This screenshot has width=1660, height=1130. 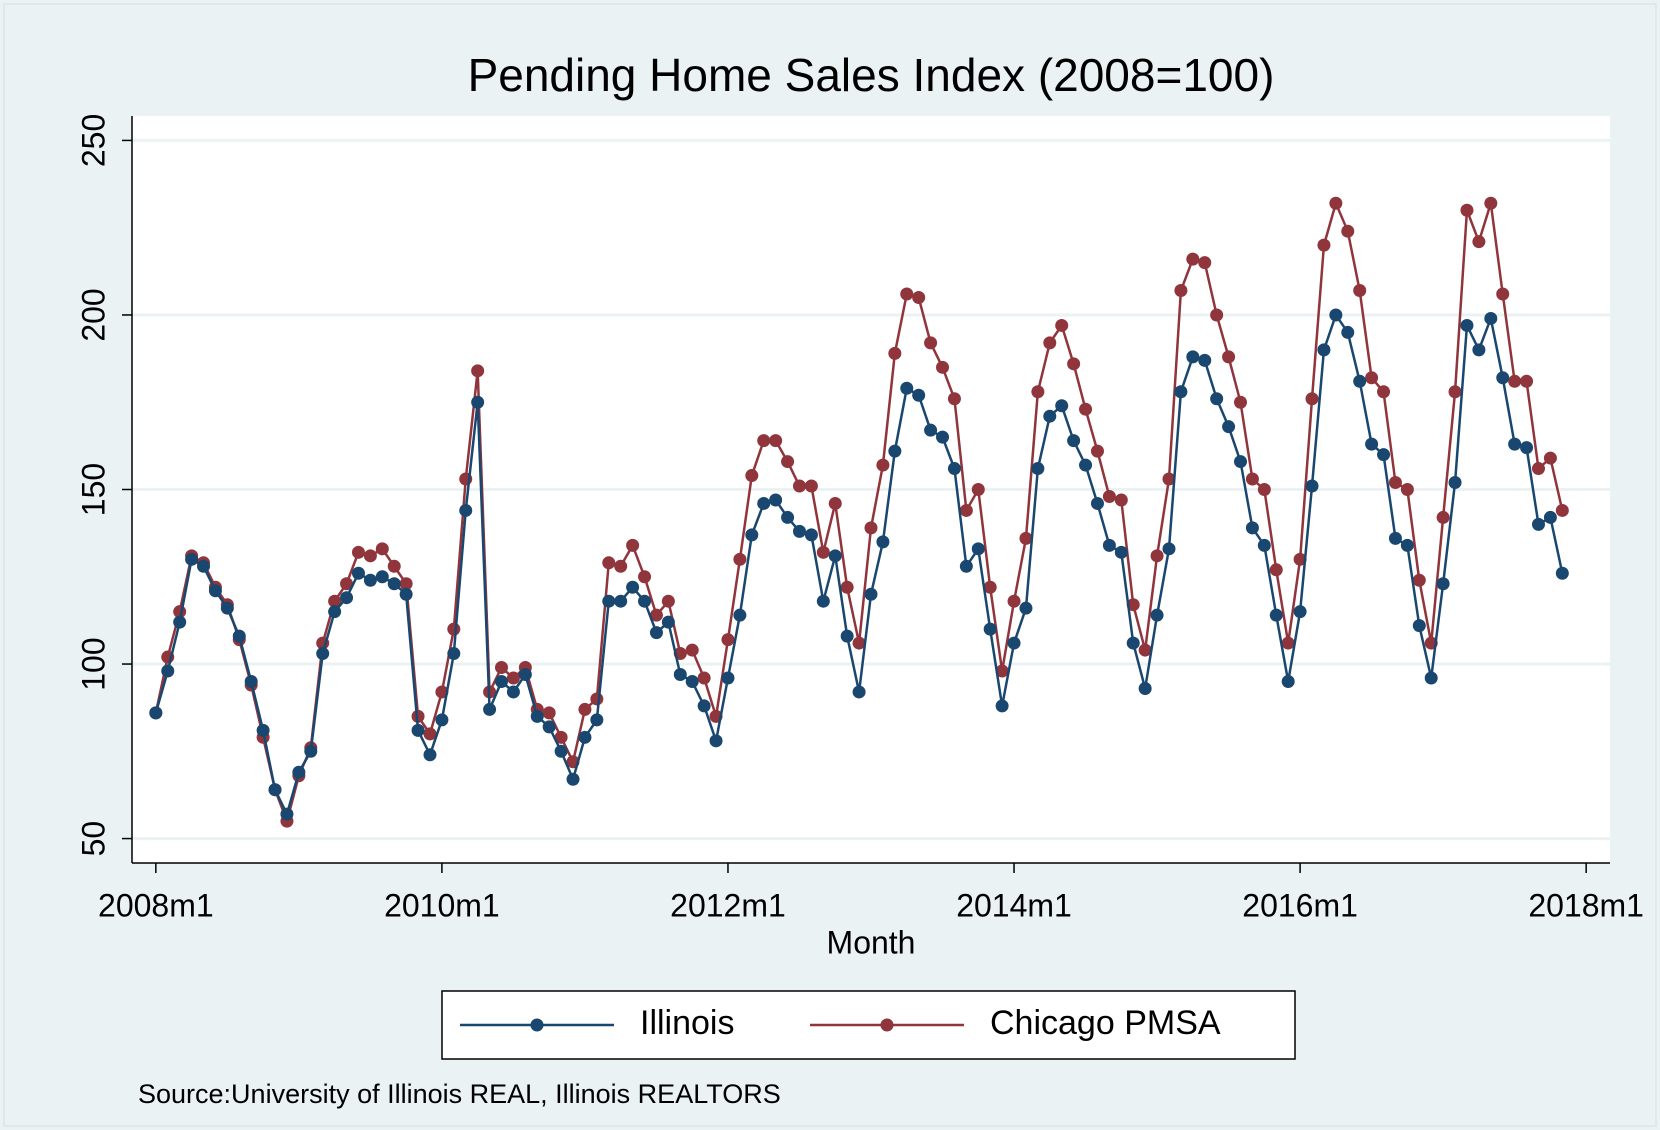 What do you see at coordinates (156, 905) in the screenshot?
I see `x-tick-label: 2008m1` at bounding box center [156, 905].